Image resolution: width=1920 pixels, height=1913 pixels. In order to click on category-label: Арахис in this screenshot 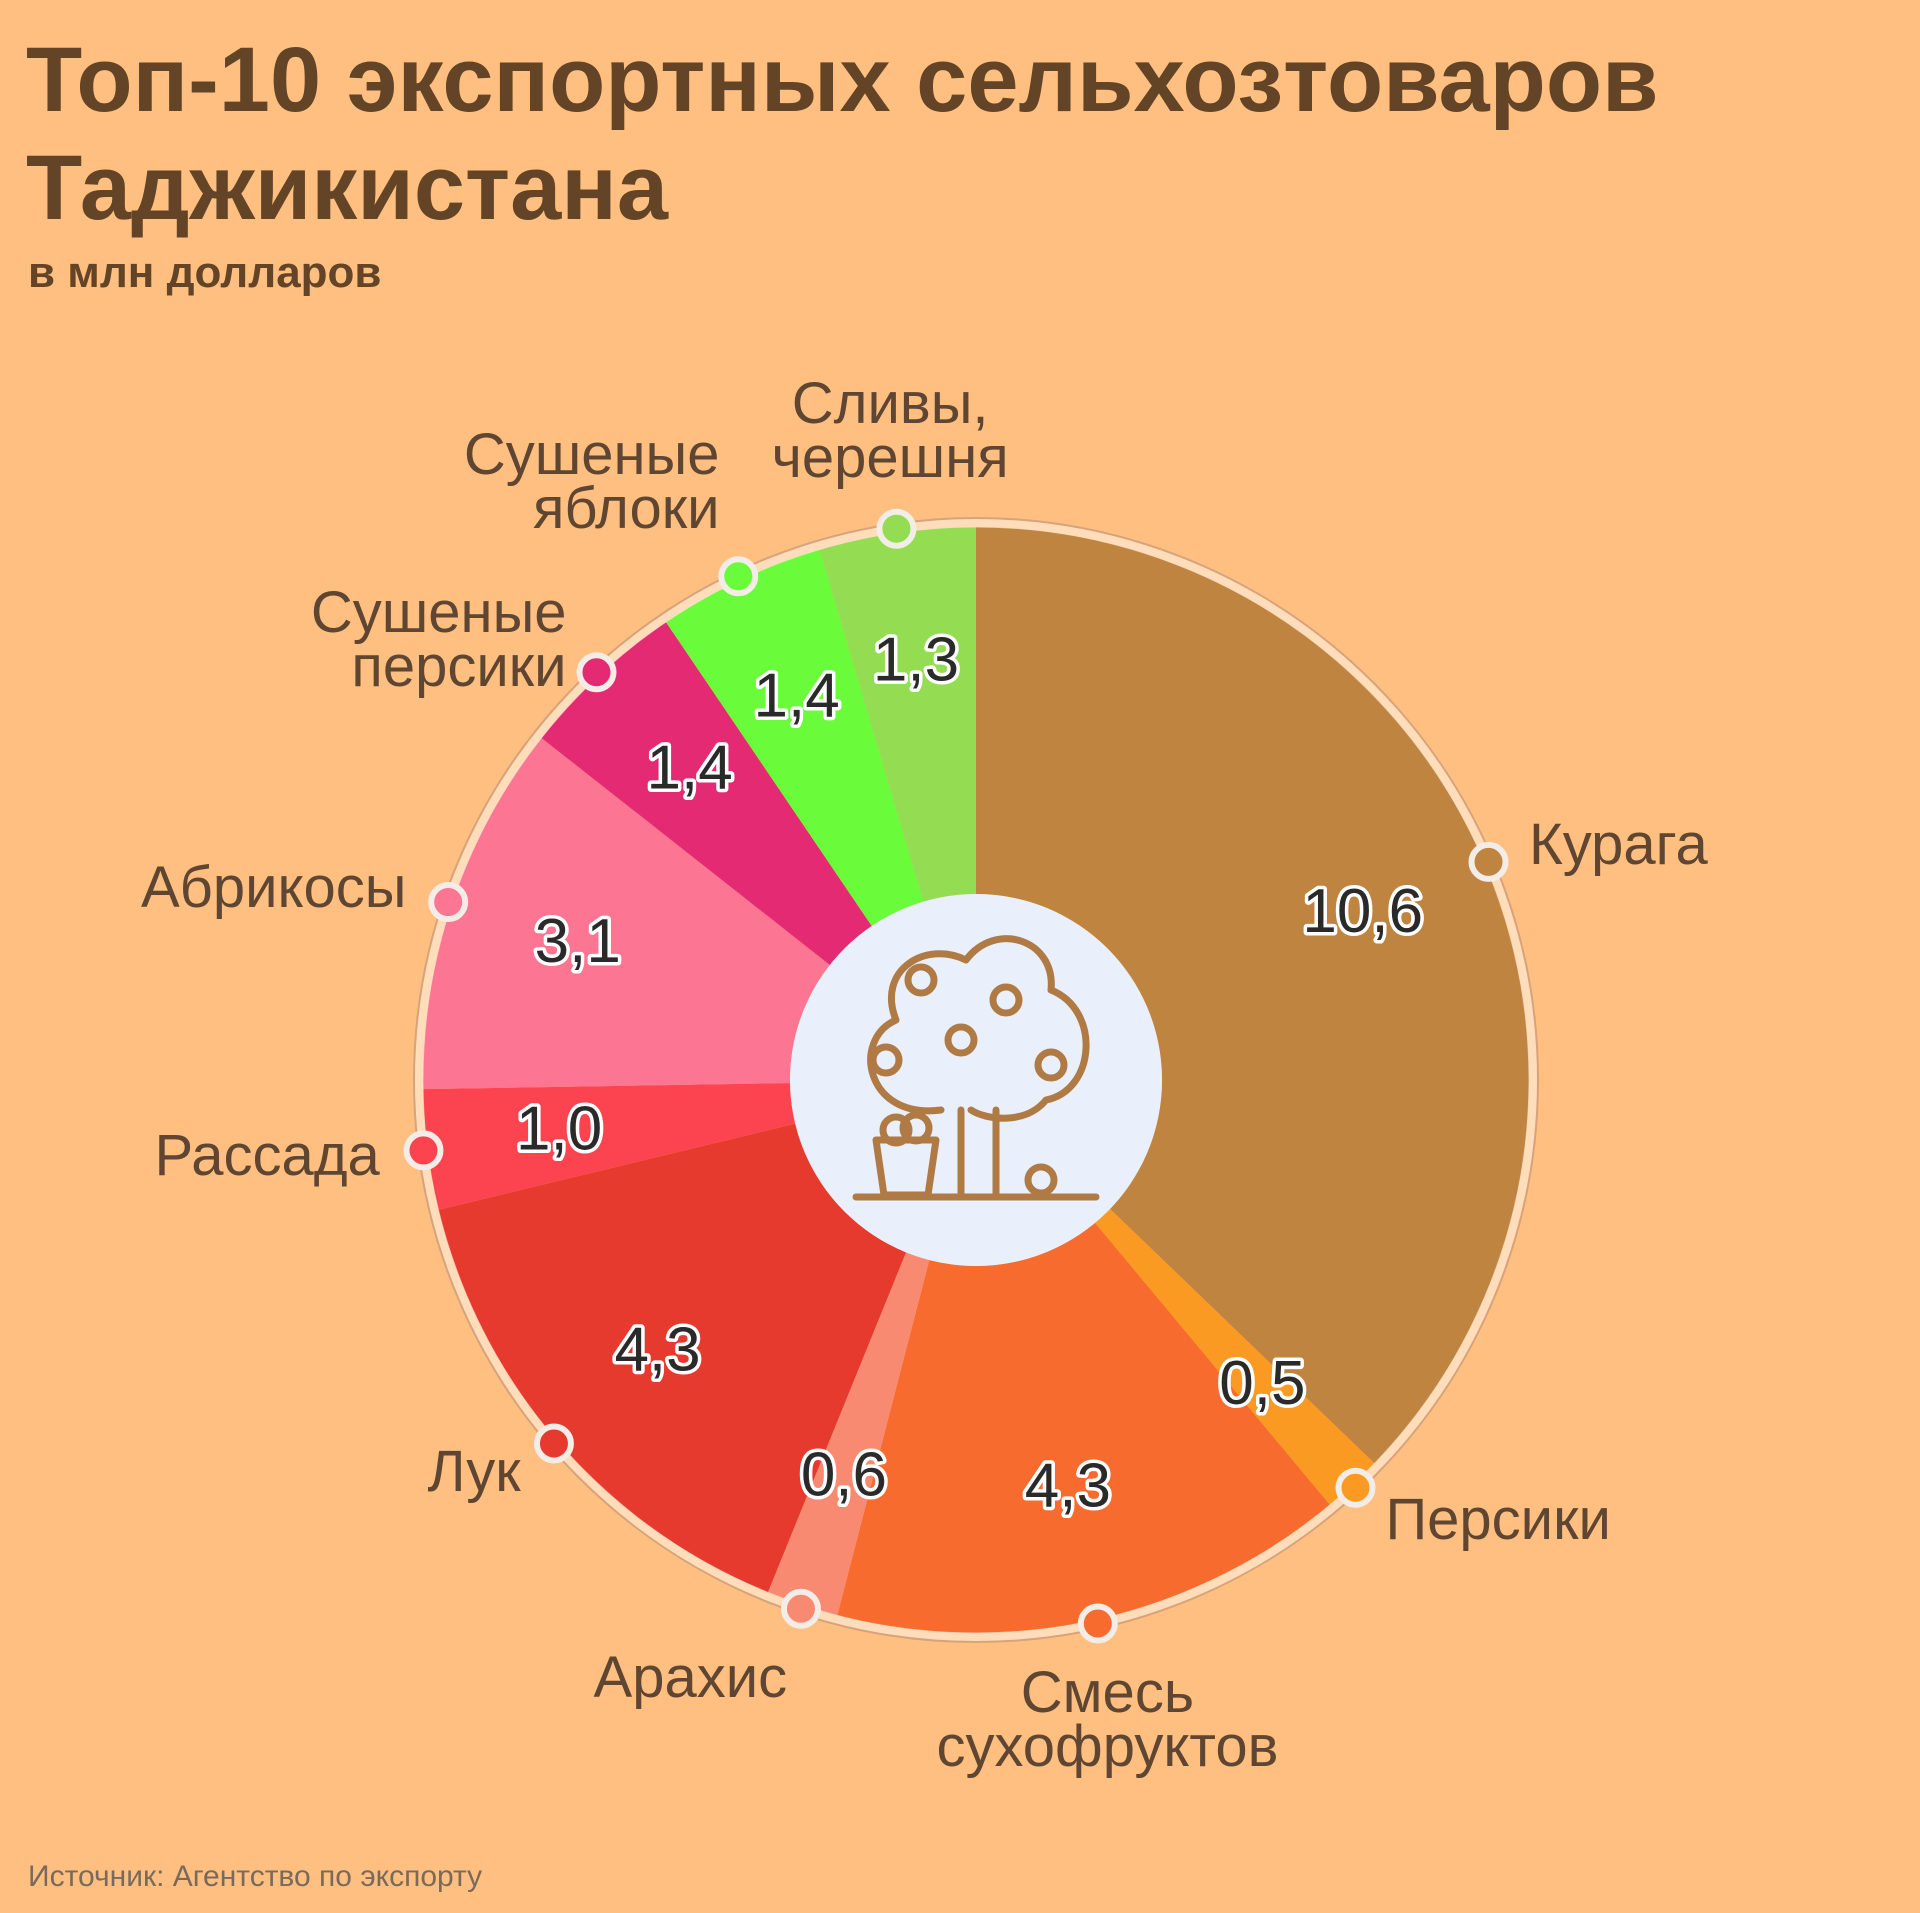, I will do `click(690, 1677)`.